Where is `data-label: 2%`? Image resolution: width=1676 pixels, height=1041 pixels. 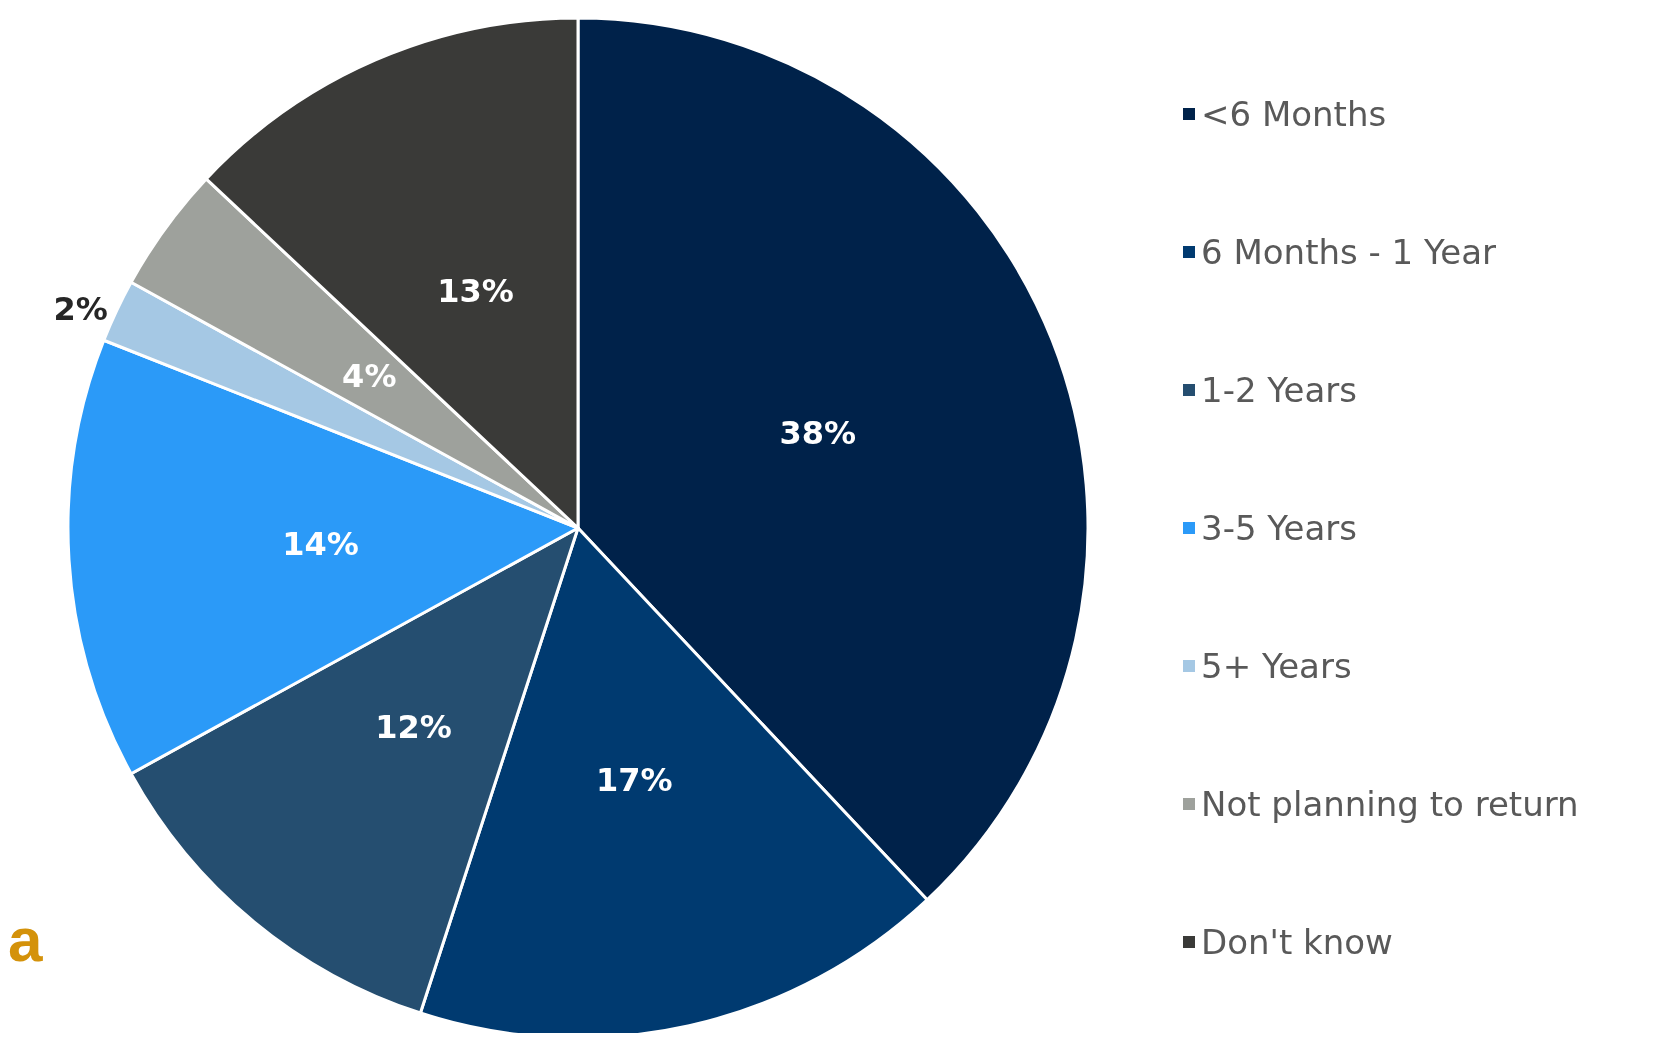 data-label: 2% is located at coordinates (80, 309).